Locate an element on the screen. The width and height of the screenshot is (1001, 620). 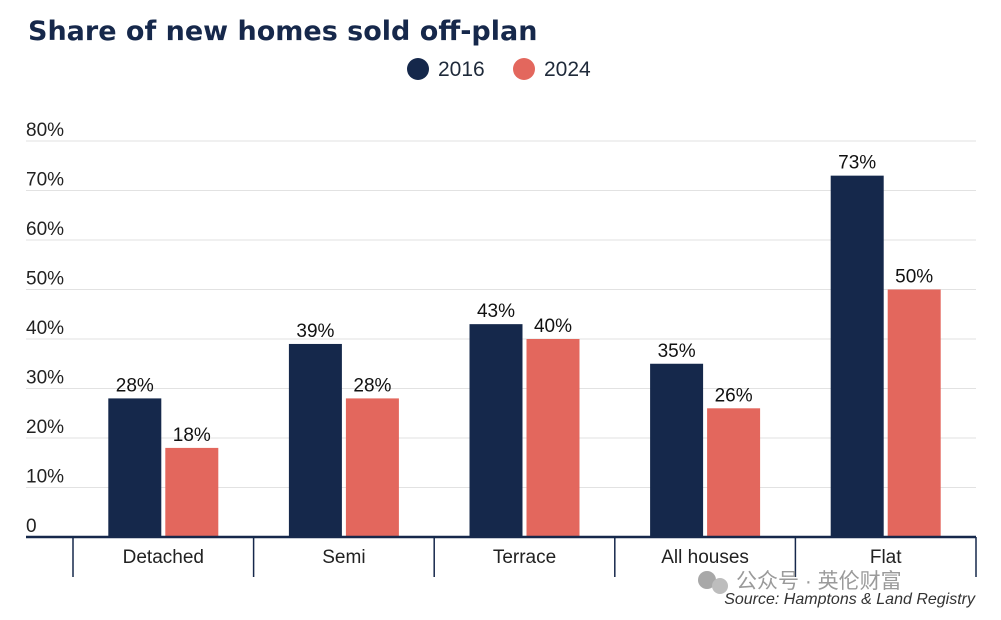
y-tick-label: 60% is located at coordinates (45, 229).